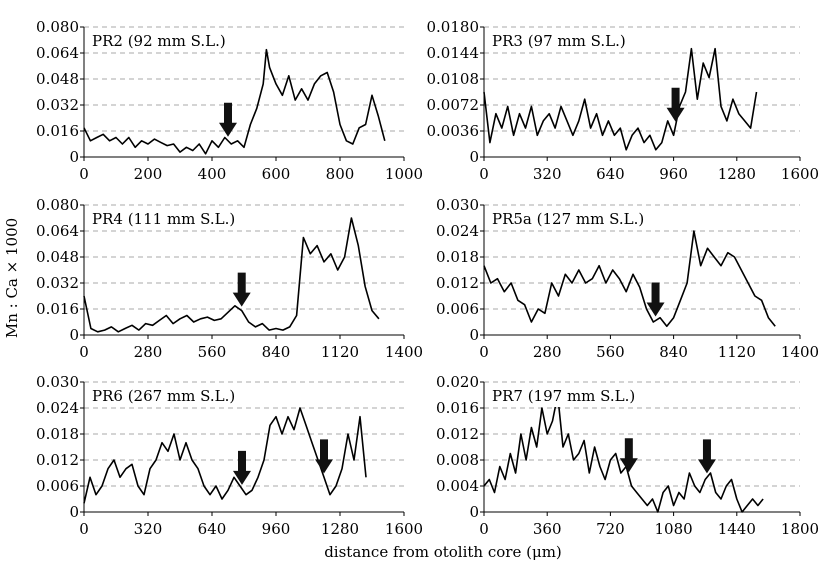  What do you see at coordinates (404, 529) in the screenshot?
I see `x-tick-label: 1600` at bounding box center [404, 529].